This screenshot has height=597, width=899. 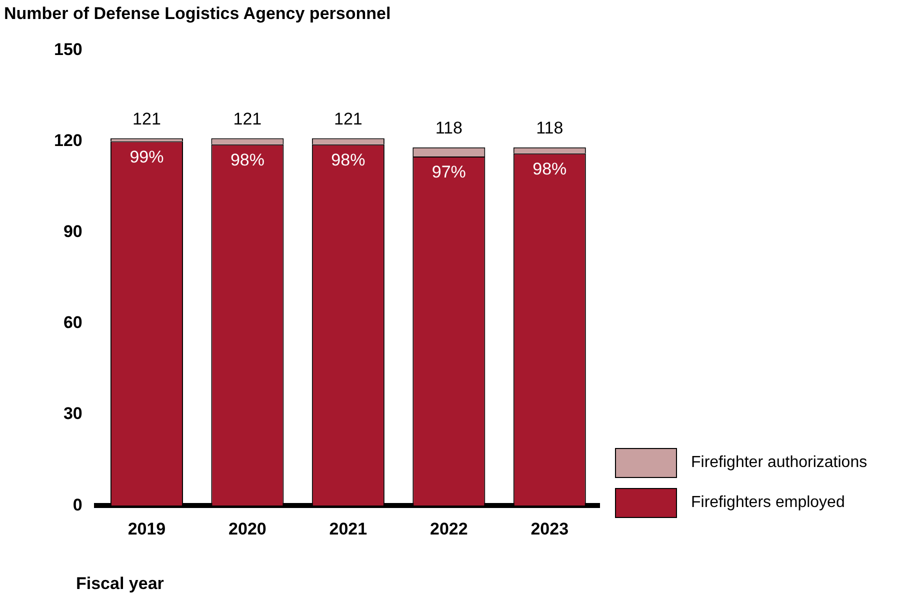 What do you see at coordinates (68, 140) in the screenshot?
I see `y-tick-label: 120` at bounding box center [68, 140].